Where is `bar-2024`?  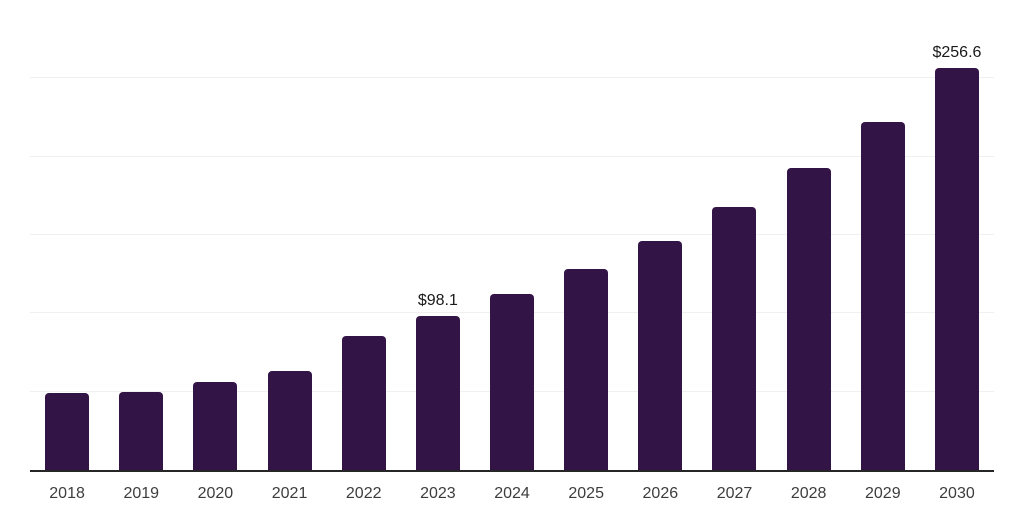
bar-2024 is located at coordinates (512, 381).